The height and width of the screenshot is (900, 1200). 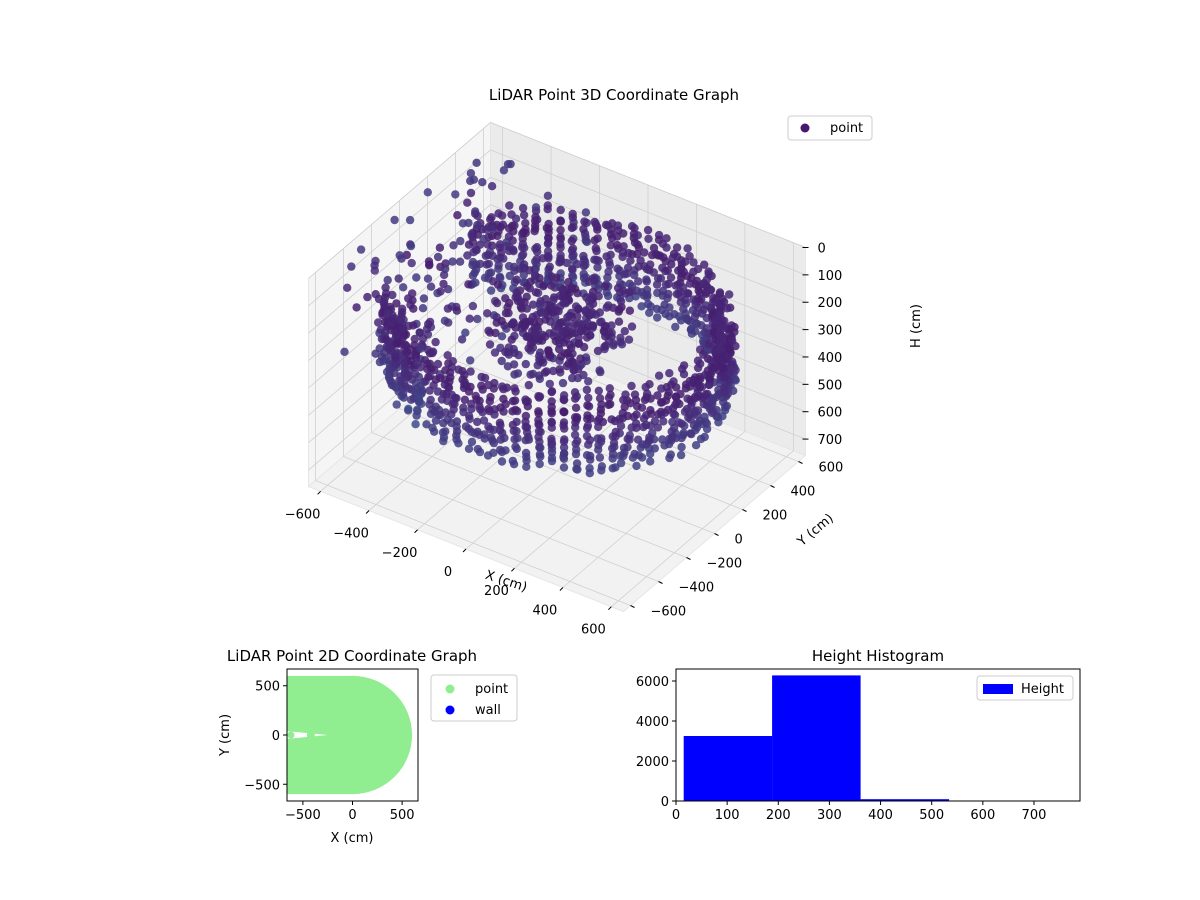 I want to click on histogram-xtick-label: 600, so click(x=982, y=815).